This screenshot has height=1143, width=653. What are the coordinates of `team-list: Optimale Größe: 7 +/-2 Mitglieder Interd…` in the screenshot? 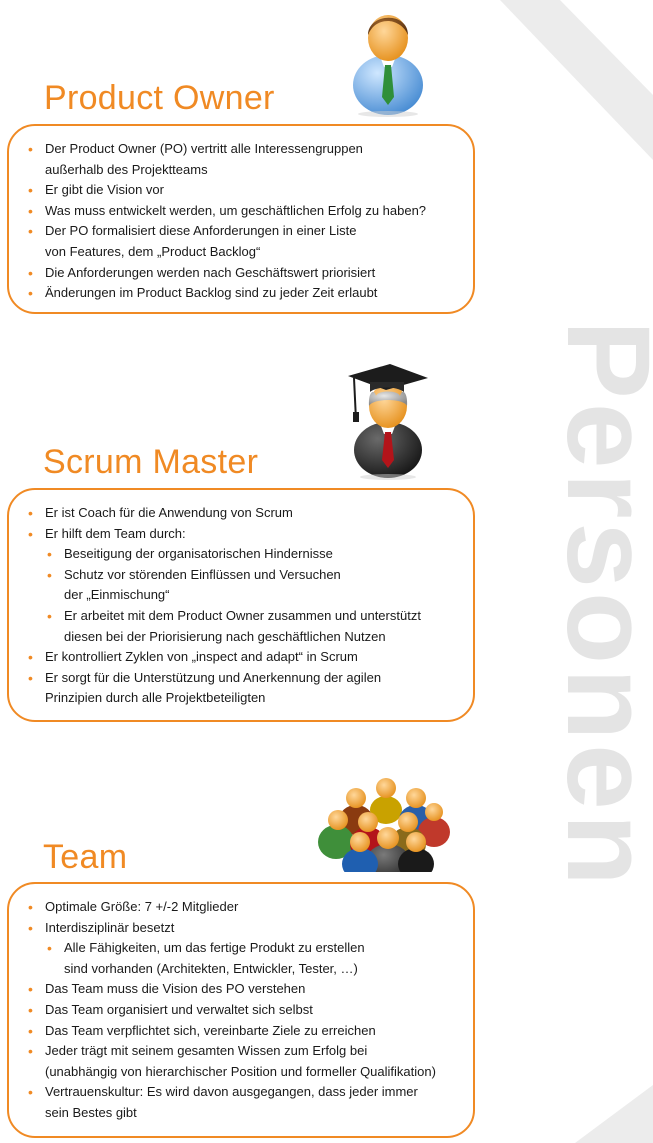 It's located at (232, 1010).